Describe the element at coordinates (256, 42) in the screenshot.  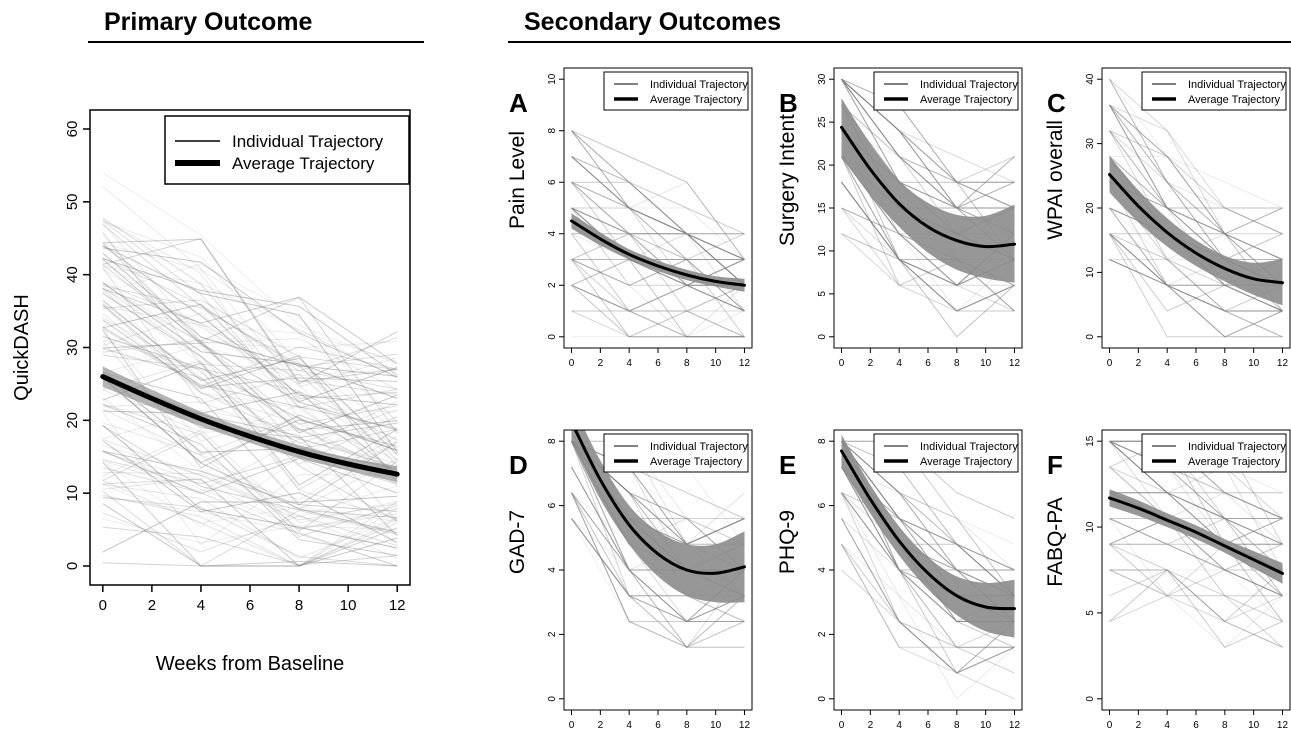
I see `primary-heading-rule` at that location.